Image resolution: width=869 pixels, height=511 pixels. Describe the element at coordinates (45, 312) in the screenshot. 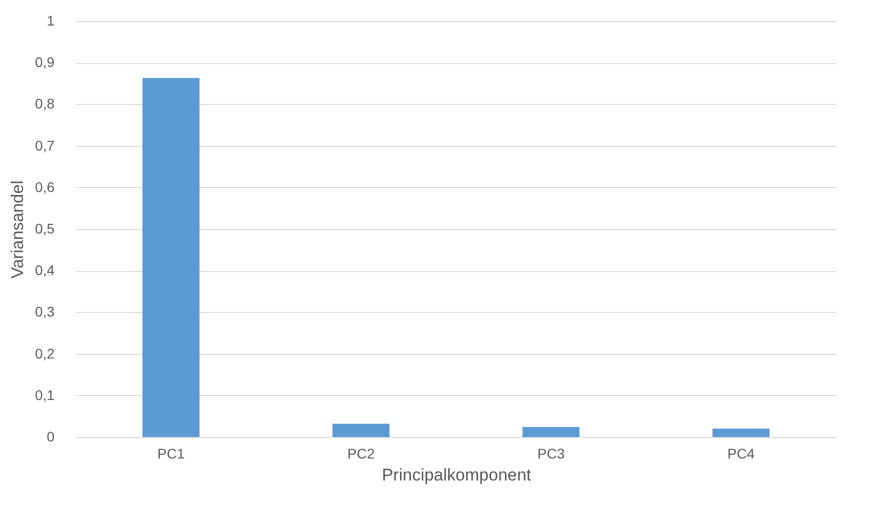

I see `y-tick-label: 0,3` at that location.